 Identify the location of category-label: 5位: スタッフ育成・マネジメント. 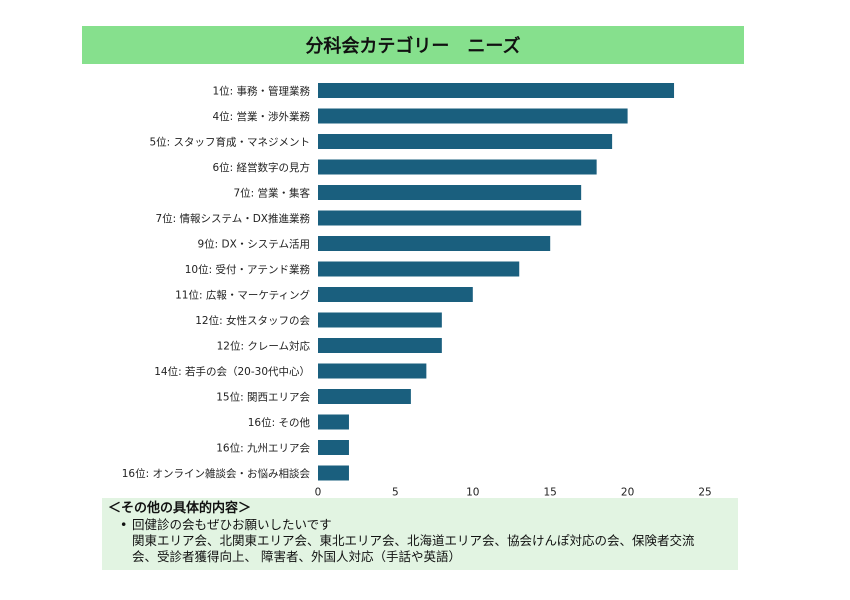
(229, 142).